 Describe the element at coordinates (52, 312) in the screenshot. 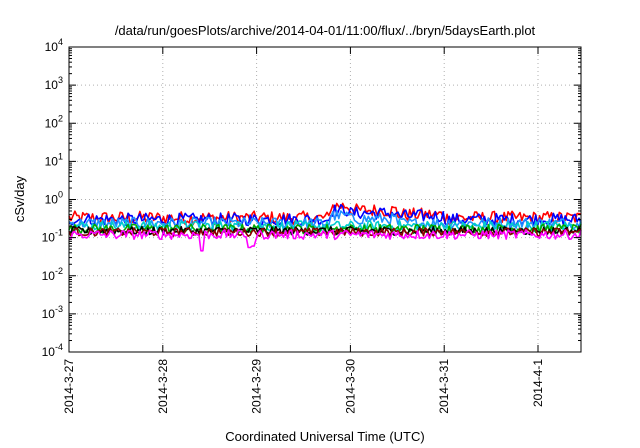

I see `y-tick-label: 10⁻³` at that location.